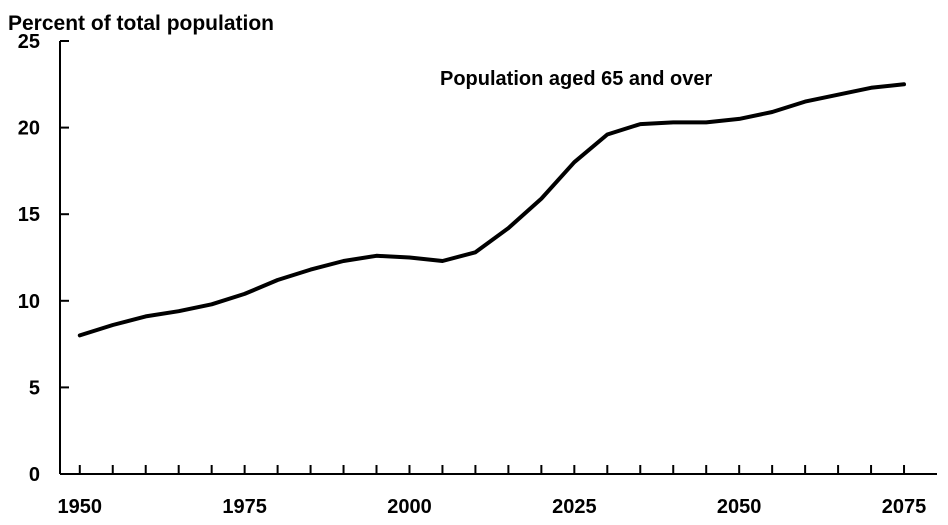 Image resolution: width=948 pixels, height=525 pixels. What do you see at coordinates (141, 23) in the screenshot?
I see `y-axis-title: Percent of total population` at bounding box center [141, 23].